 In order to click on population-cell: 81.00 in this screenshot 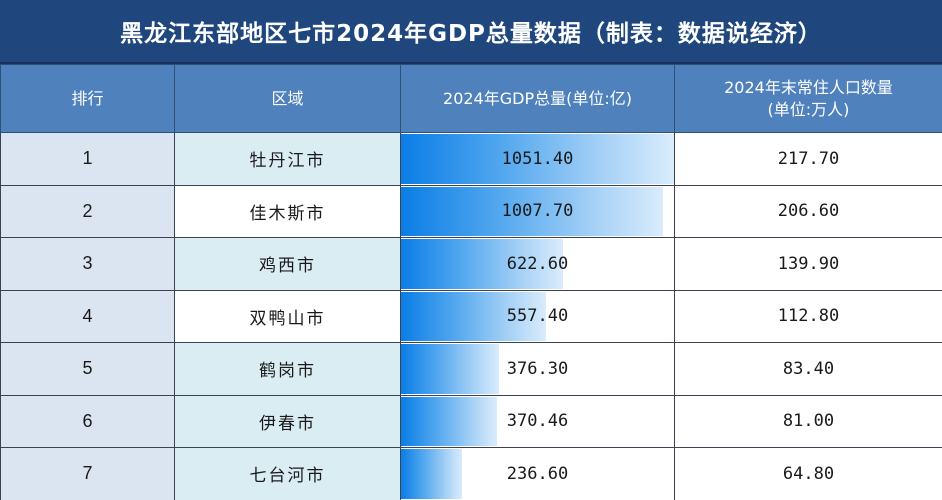, I will do `click(808, 421)`.